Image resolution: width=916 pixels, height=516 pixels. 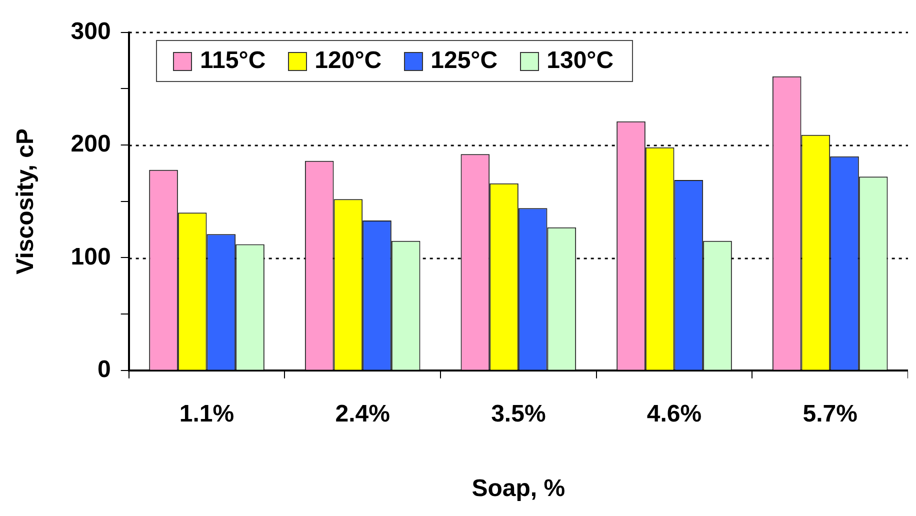 What do you see at coordinates (348, 61) in the screenshot?
I see `legend-label: 120°C` at bounding box center [348, 61].